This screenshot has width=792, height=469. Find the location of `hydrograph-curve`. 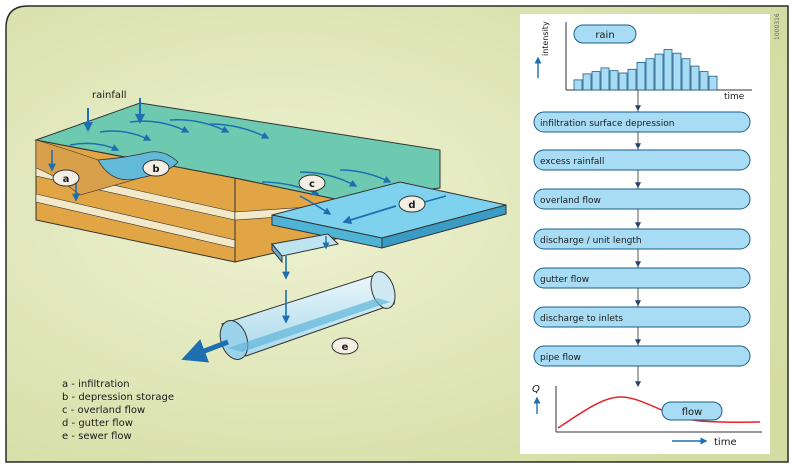

hydrograph-curve is located at coordinates (659, 412).